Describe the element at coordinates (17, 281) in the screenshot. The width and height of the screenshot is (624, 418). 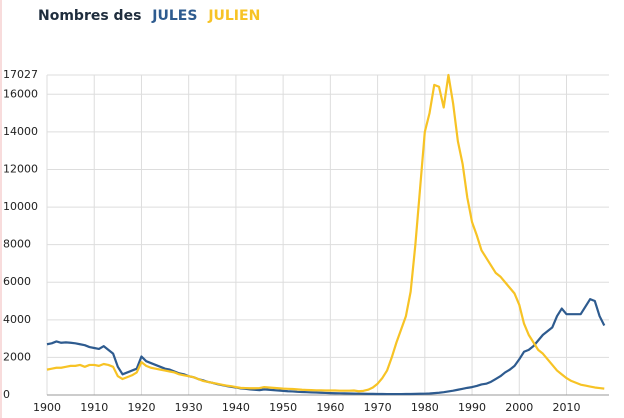
I see `y-tick-label: 6000` at that location.